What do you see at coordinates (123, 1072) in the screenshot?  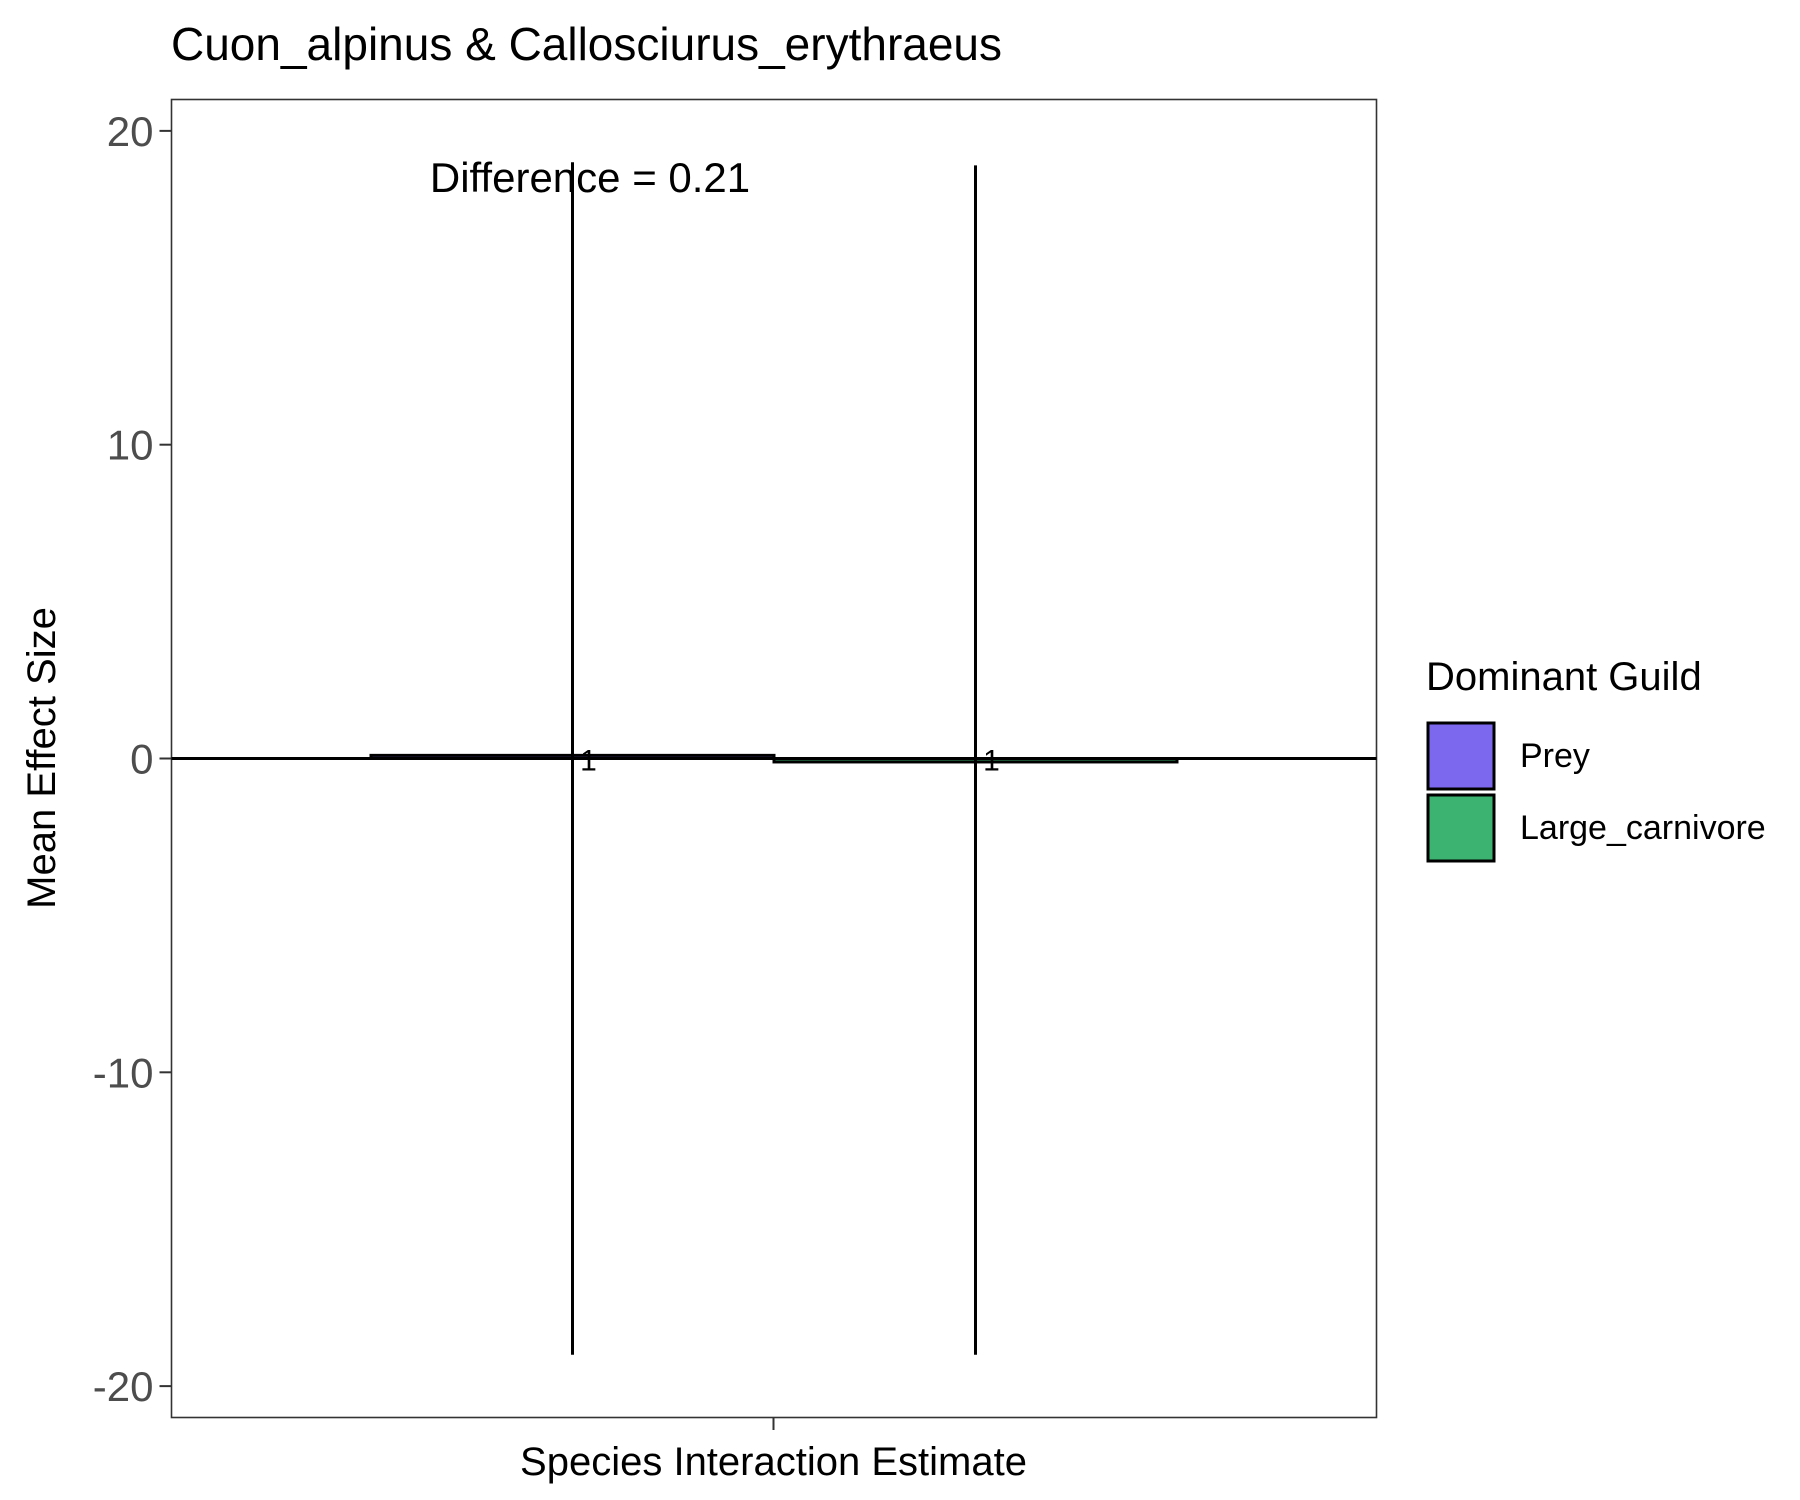 I see `y-tick-label: -10` at bounding box center [123, 1072].